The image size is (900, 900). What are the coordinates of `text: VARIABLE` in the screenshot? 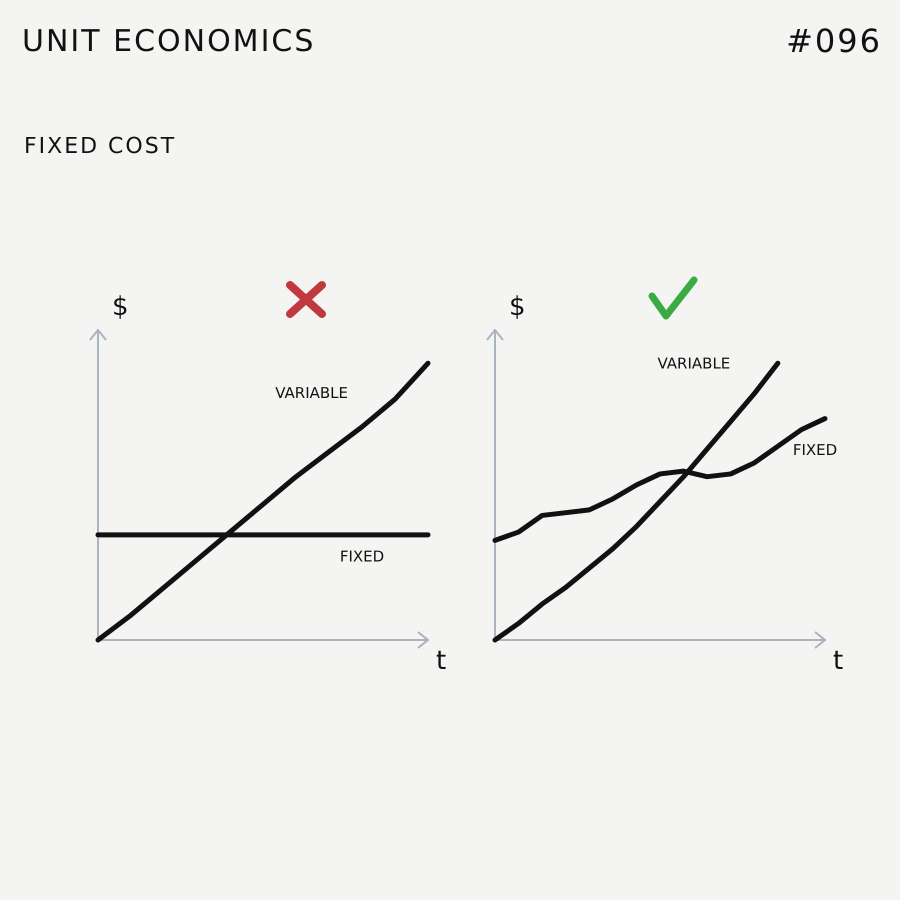 It's located at (693, 363).